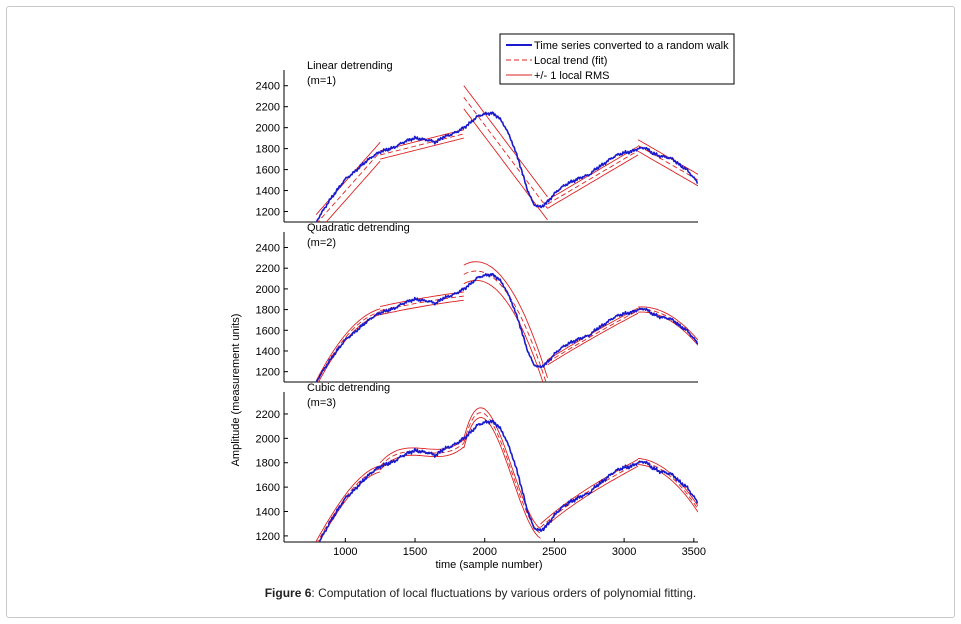 Image resolution: width=961 pixels, height=624 pixels. Describe the element at coordinates (358, 228) in the screenshot. I see `panel-title: Quadratic detrending` at that location.